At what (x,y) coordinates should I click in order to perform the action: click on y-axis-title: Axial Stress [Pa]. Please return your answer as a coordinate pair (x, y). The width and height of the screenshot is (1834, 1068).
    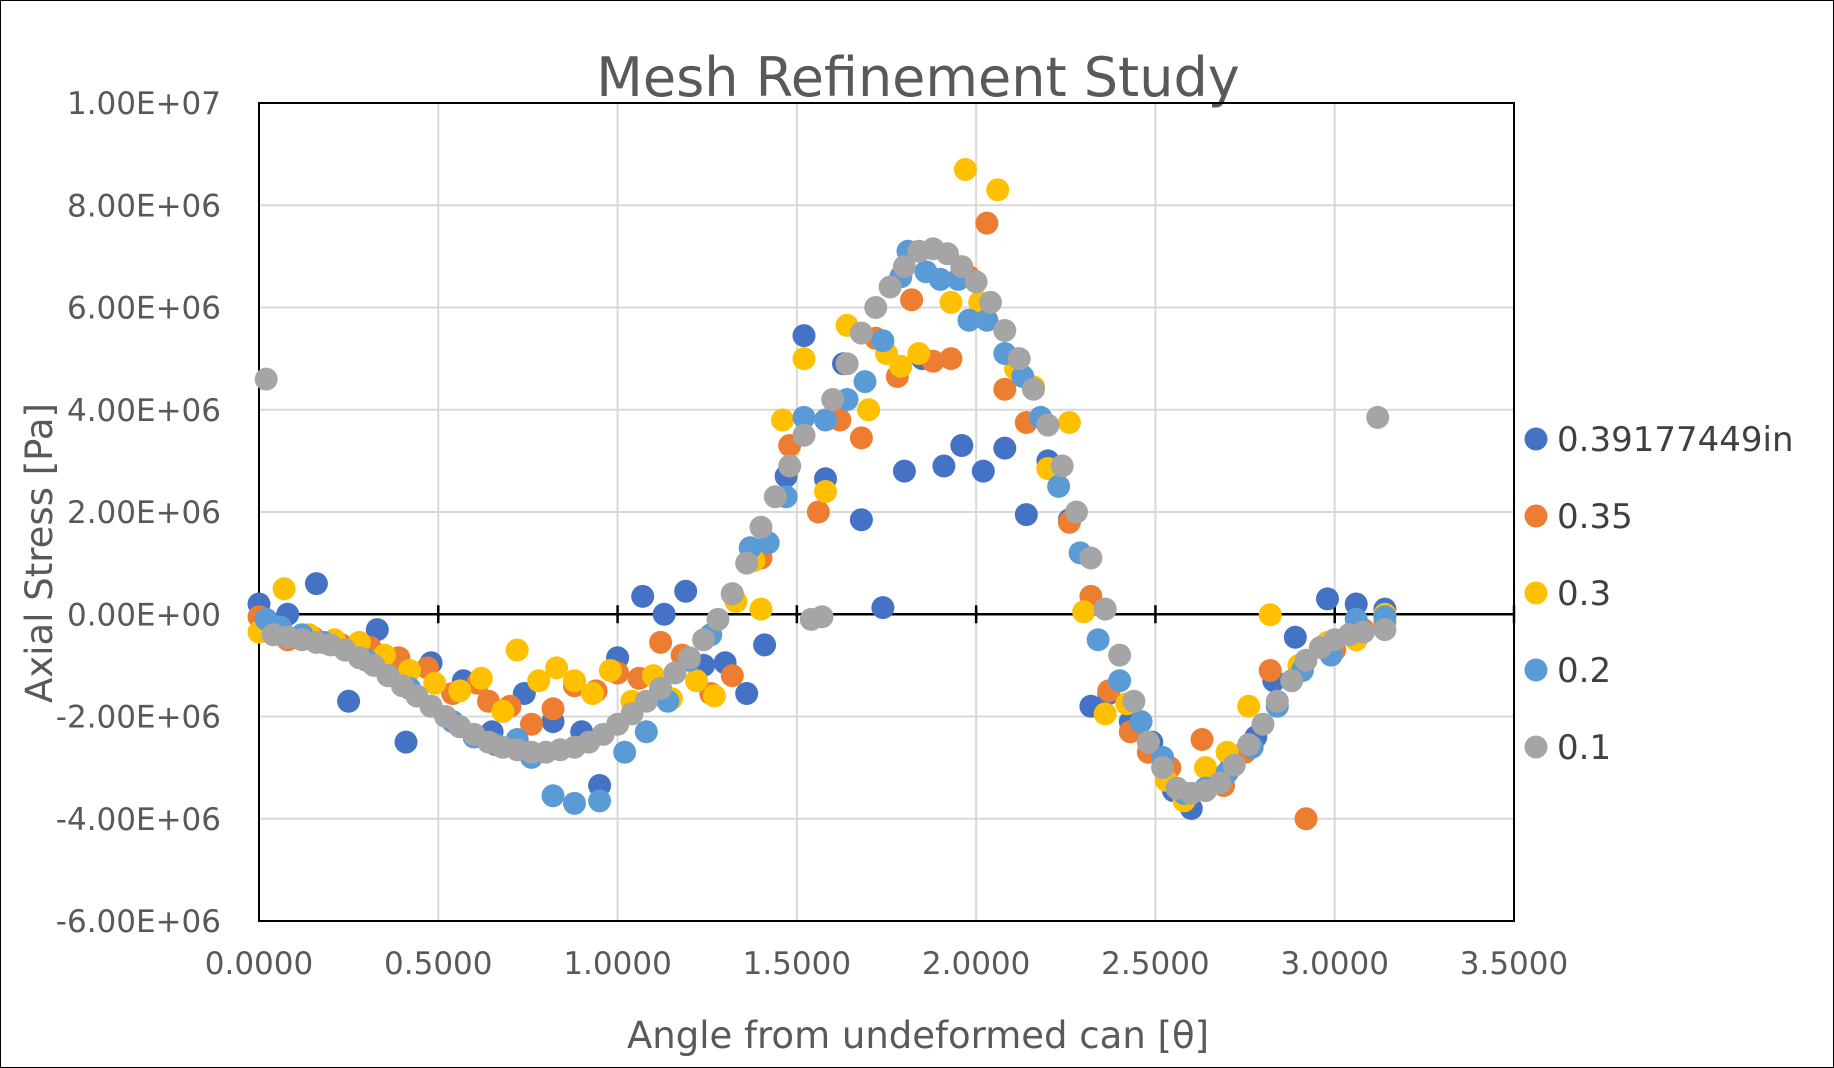
    Looking at the image, I should click on (39, 553).